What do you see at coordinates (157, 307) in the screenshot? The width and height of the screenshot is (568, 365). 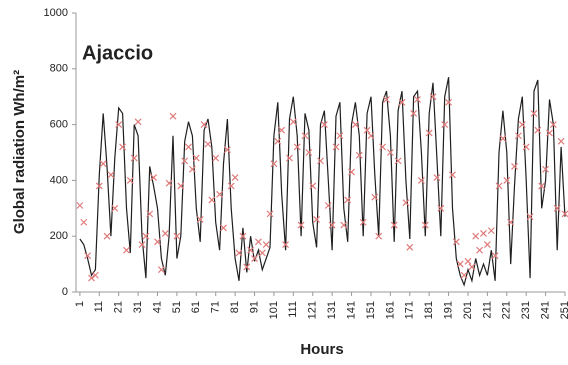 I see `x-tick-label: 41` at bounding box center [157, 307].